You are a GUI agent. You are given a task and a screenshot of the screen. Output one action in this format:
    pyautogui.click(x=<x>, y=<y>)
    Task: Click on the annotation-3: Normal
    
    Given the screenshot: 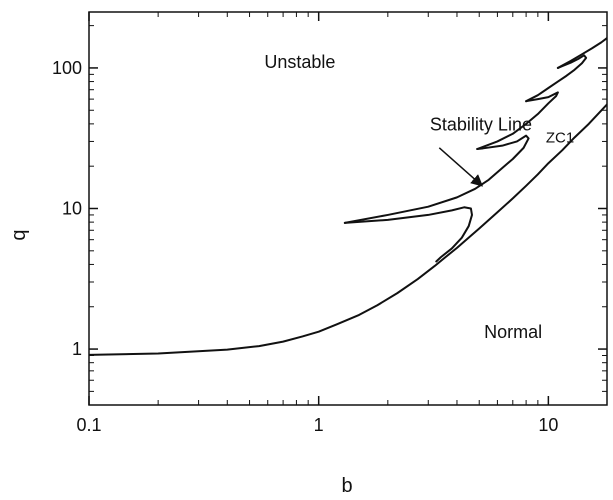 What is the action you would take?
    pyautogui.click(x=513, y=332)
    